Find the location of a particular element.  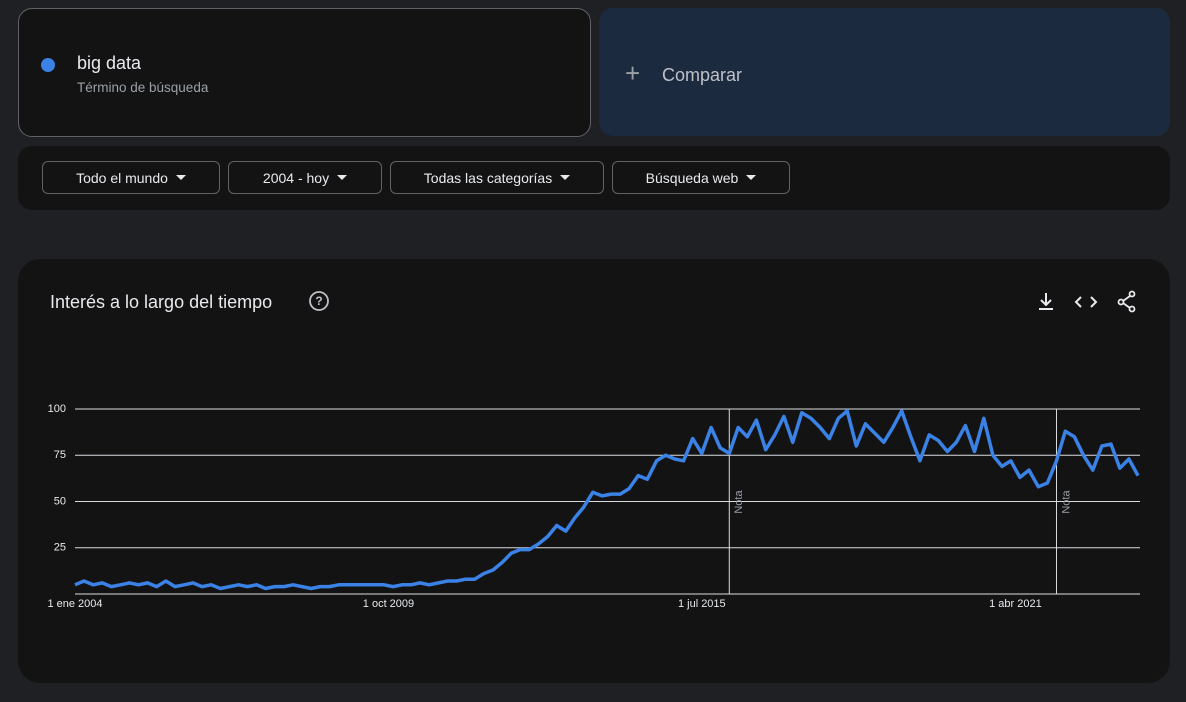

term-subtitle: Término de búsqueda is located at coordinates (143, 87).